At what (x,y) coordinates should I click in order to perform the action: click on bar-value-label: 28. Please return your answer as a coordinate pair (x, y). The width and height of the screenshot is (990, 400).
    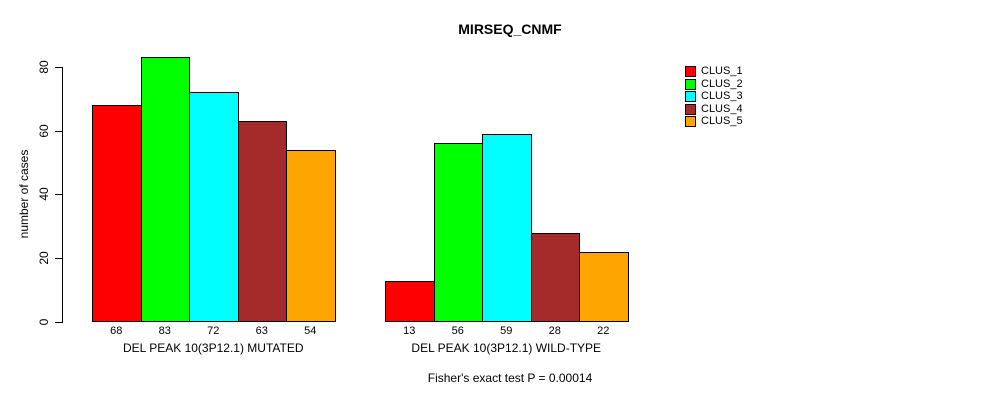
    Looking at the image, I should click on (554, 331).